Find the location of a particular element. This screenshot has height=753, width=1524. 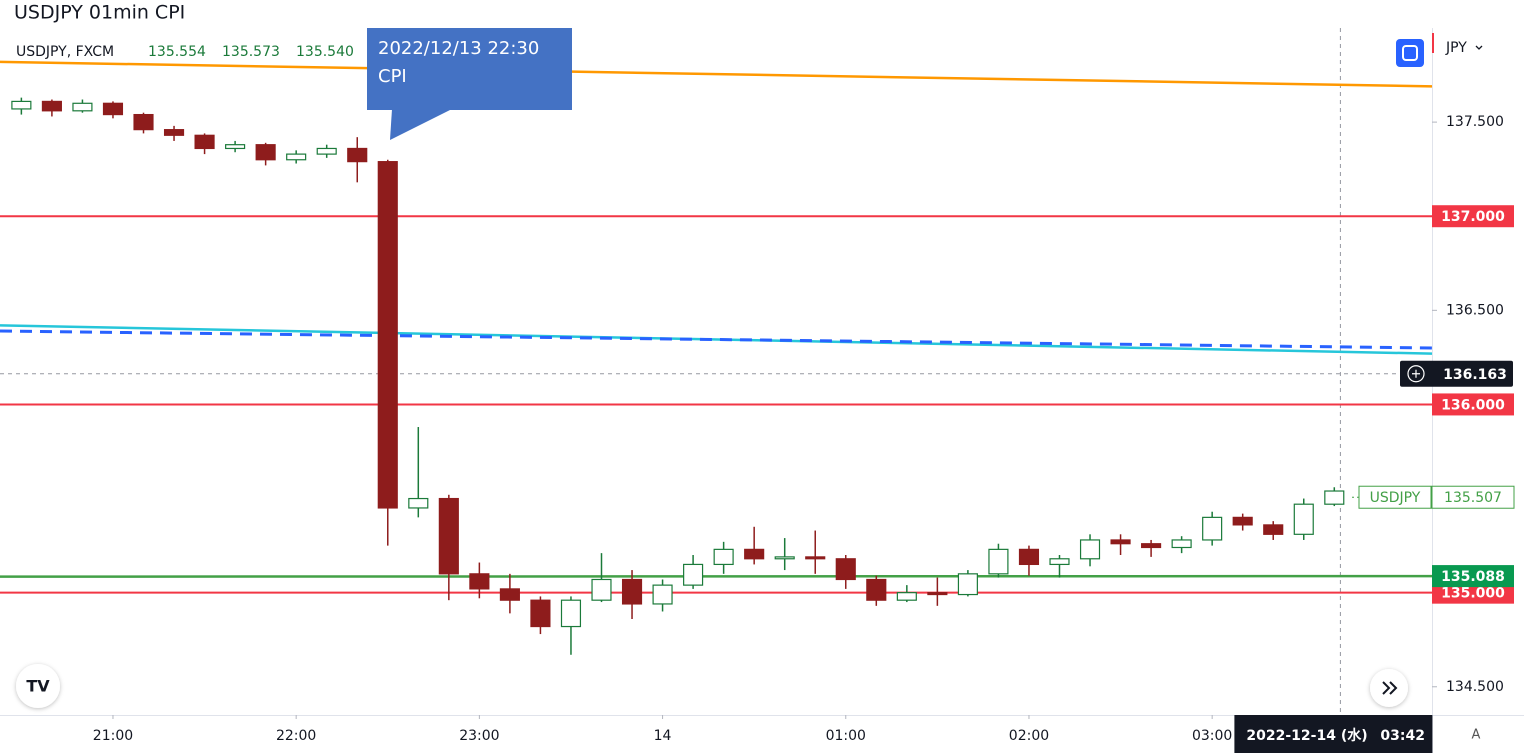

legend-value: 135.540 is located at coordinates (325, 52).